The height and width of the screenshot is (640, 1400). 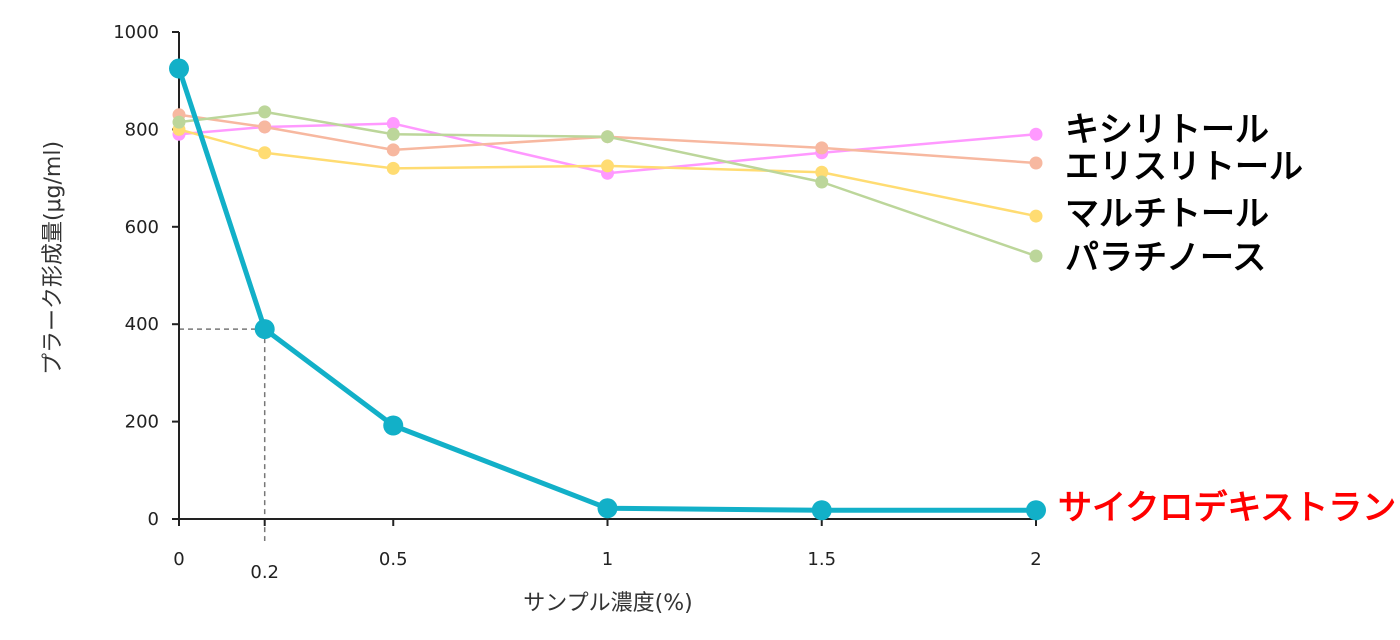 What do you see at coordinates (607, 603) in the screenshot?
I see `x-axis-title: サンプル濃度(%)` at bounding box center [607, 603].